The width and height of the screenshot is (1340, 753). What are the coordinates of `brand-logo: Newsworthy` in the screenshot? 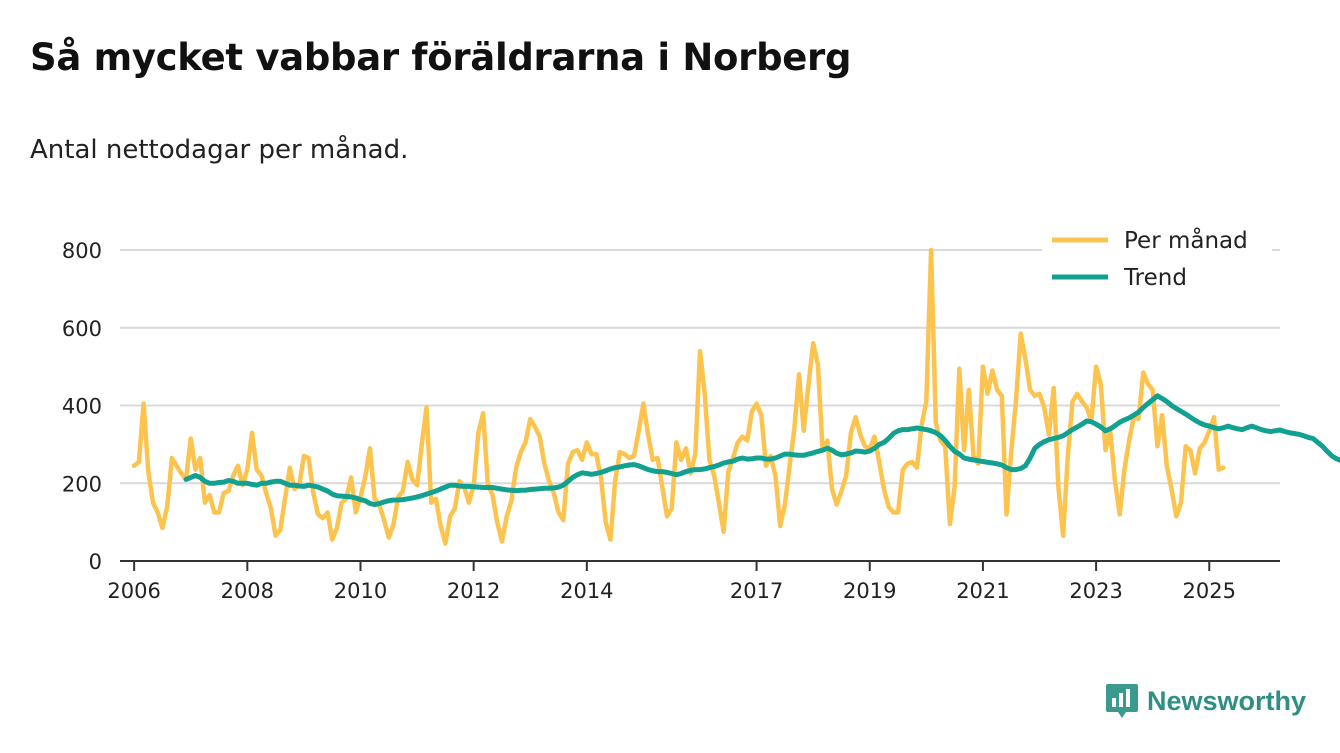 It's located at (1205, 701).